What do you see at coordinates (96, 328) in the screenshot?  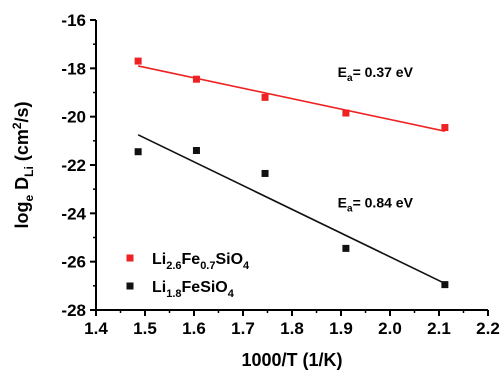 I see `x-tick-label: 1.4` at bounding box center [96, 328].